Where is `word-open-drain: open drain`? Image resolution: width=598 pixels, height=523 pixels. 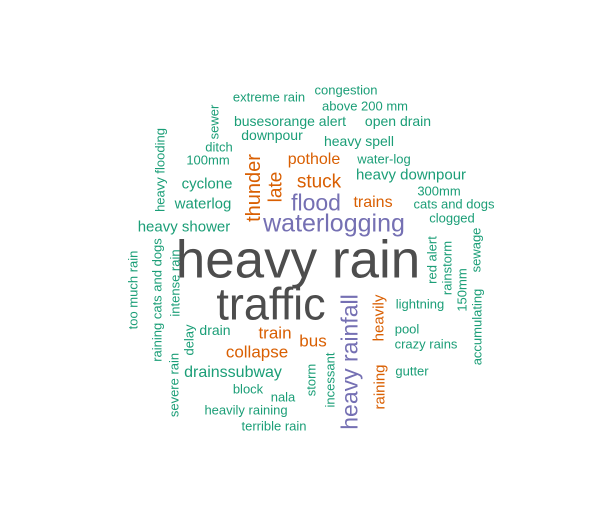 word-open-drain: open drain is located at coordinates (398, 121).